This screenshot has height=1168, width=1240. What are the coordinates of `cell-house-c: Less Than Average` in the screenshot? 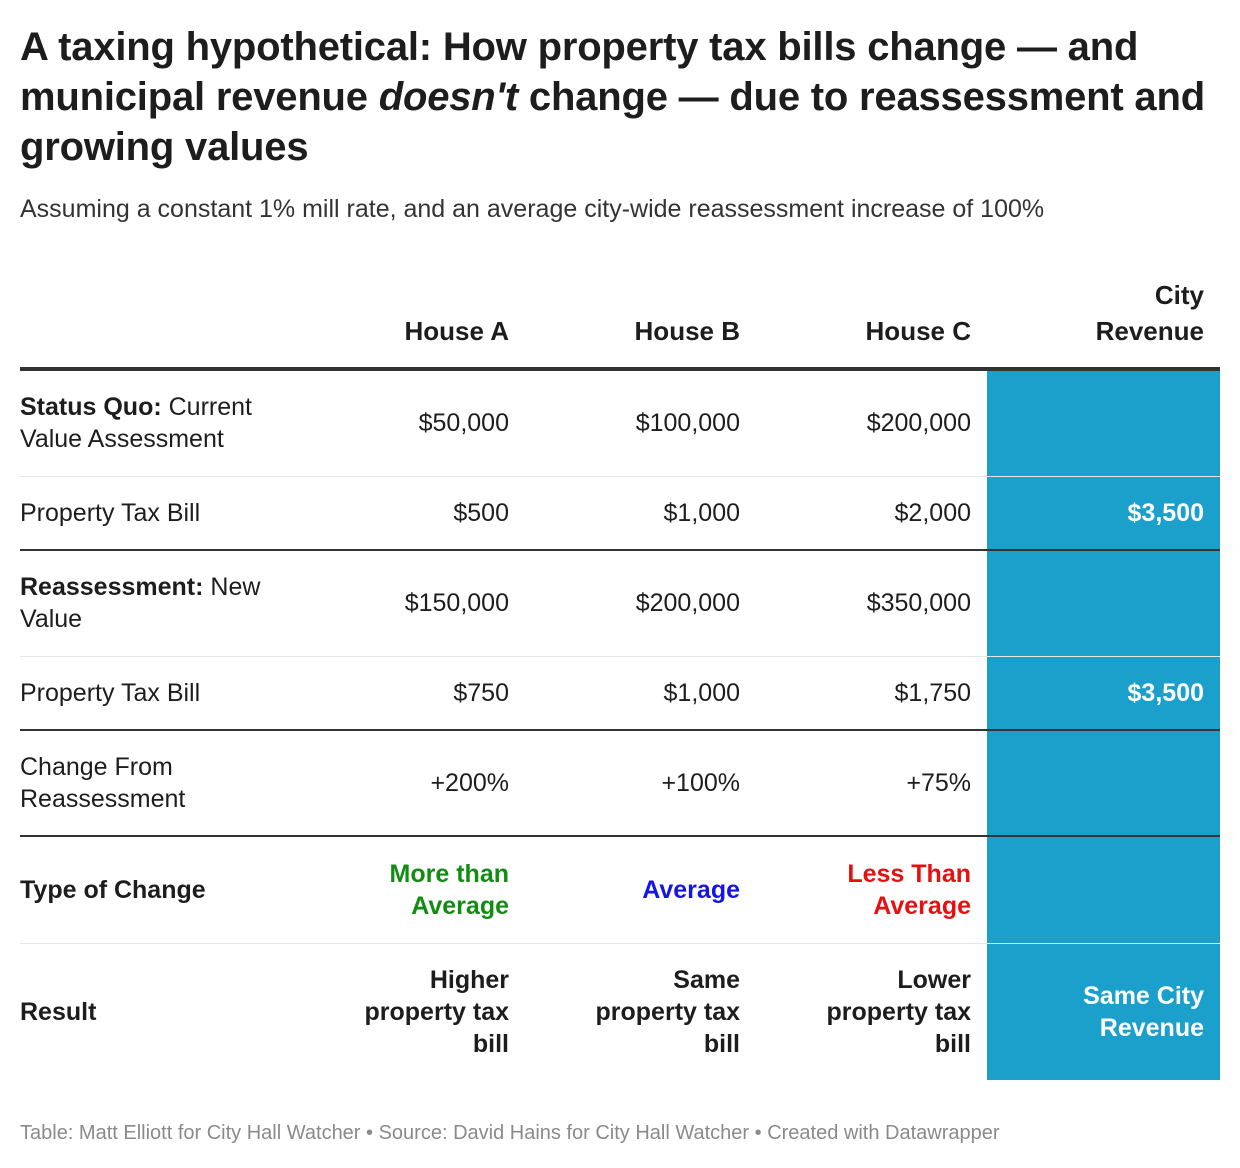 It's located at (909, 889).